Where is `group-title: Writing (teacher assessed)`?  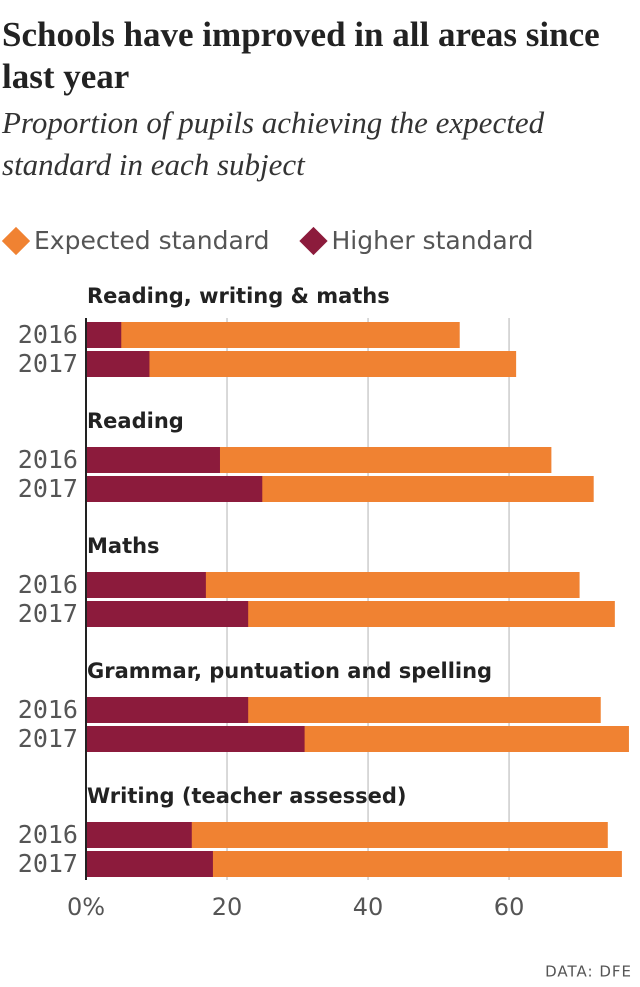 group-title: Writing (teacher assessed) is located at coordinates (247, 796).